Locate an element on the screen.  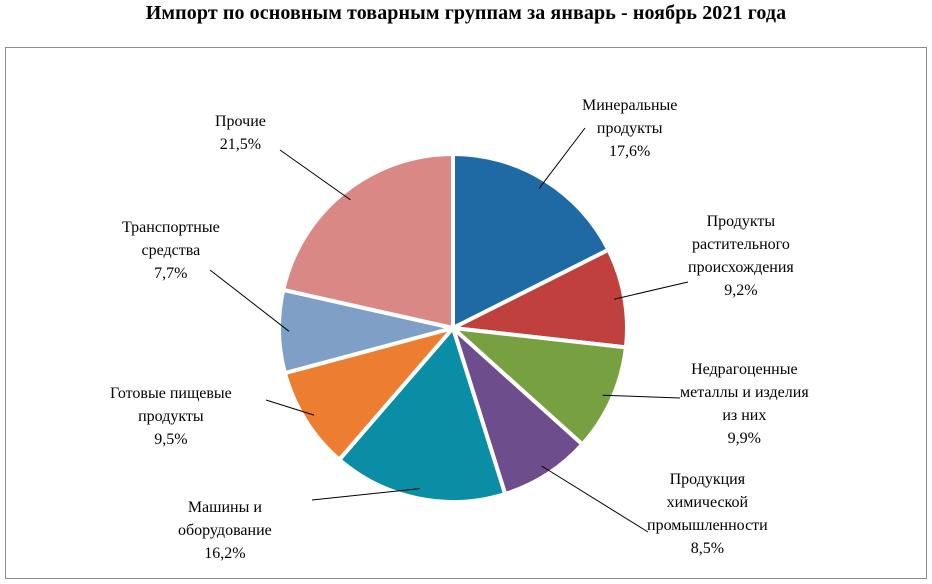
slice-label-line: химической is located at coordinates (707, 502).